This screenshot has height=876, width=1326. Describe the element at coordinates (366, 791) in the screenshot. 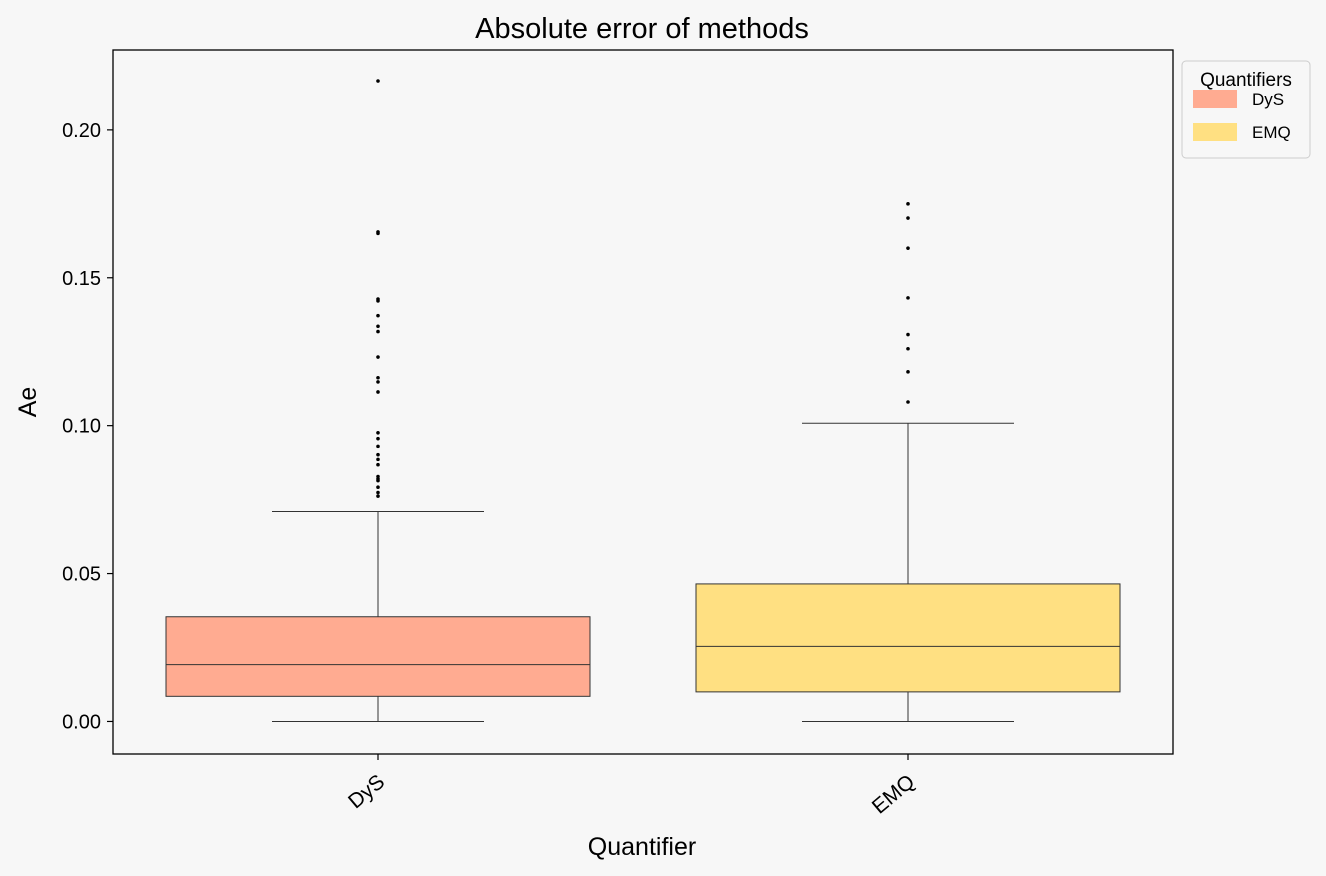

I see `x-tick-label: DyS` at that location.